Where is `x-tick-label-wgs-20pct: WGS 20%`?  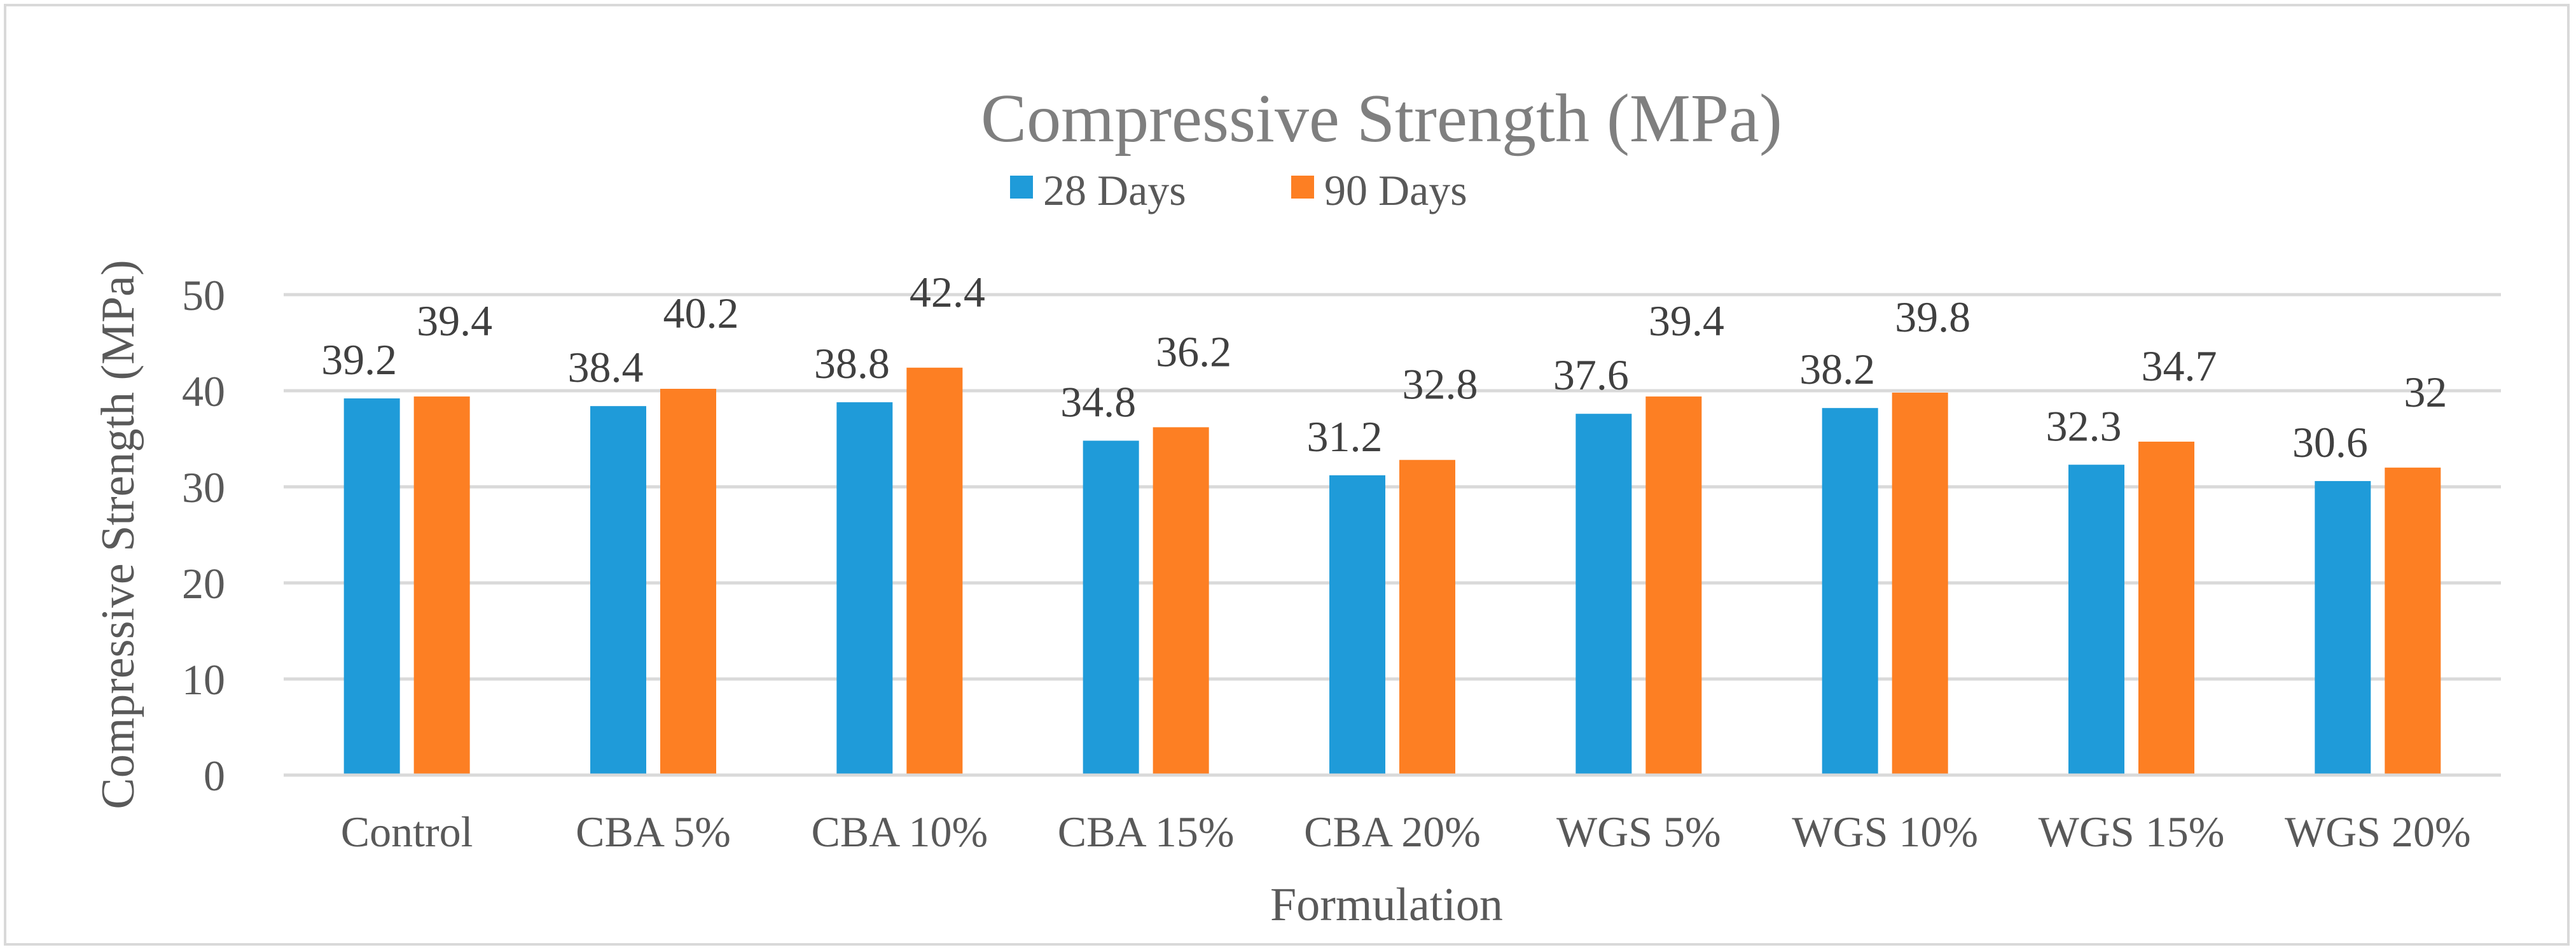
x-tick-label-wgs-20pct: WGS 20% is located at coordinates (2378, 832).